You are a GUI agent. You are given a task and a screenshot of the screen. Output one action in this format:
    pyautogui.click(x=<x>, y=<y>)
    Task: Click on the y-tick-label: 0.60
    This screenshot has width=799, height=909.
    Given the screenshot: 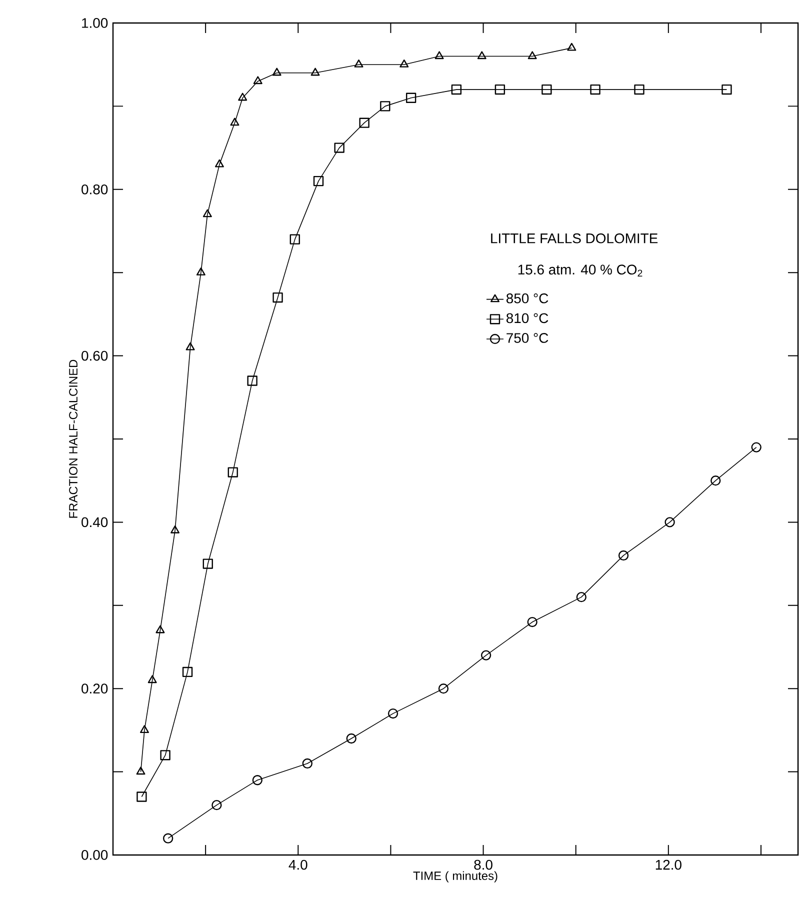 What is the action you would take?
    pyautogui.click(x=95, y=355)
    